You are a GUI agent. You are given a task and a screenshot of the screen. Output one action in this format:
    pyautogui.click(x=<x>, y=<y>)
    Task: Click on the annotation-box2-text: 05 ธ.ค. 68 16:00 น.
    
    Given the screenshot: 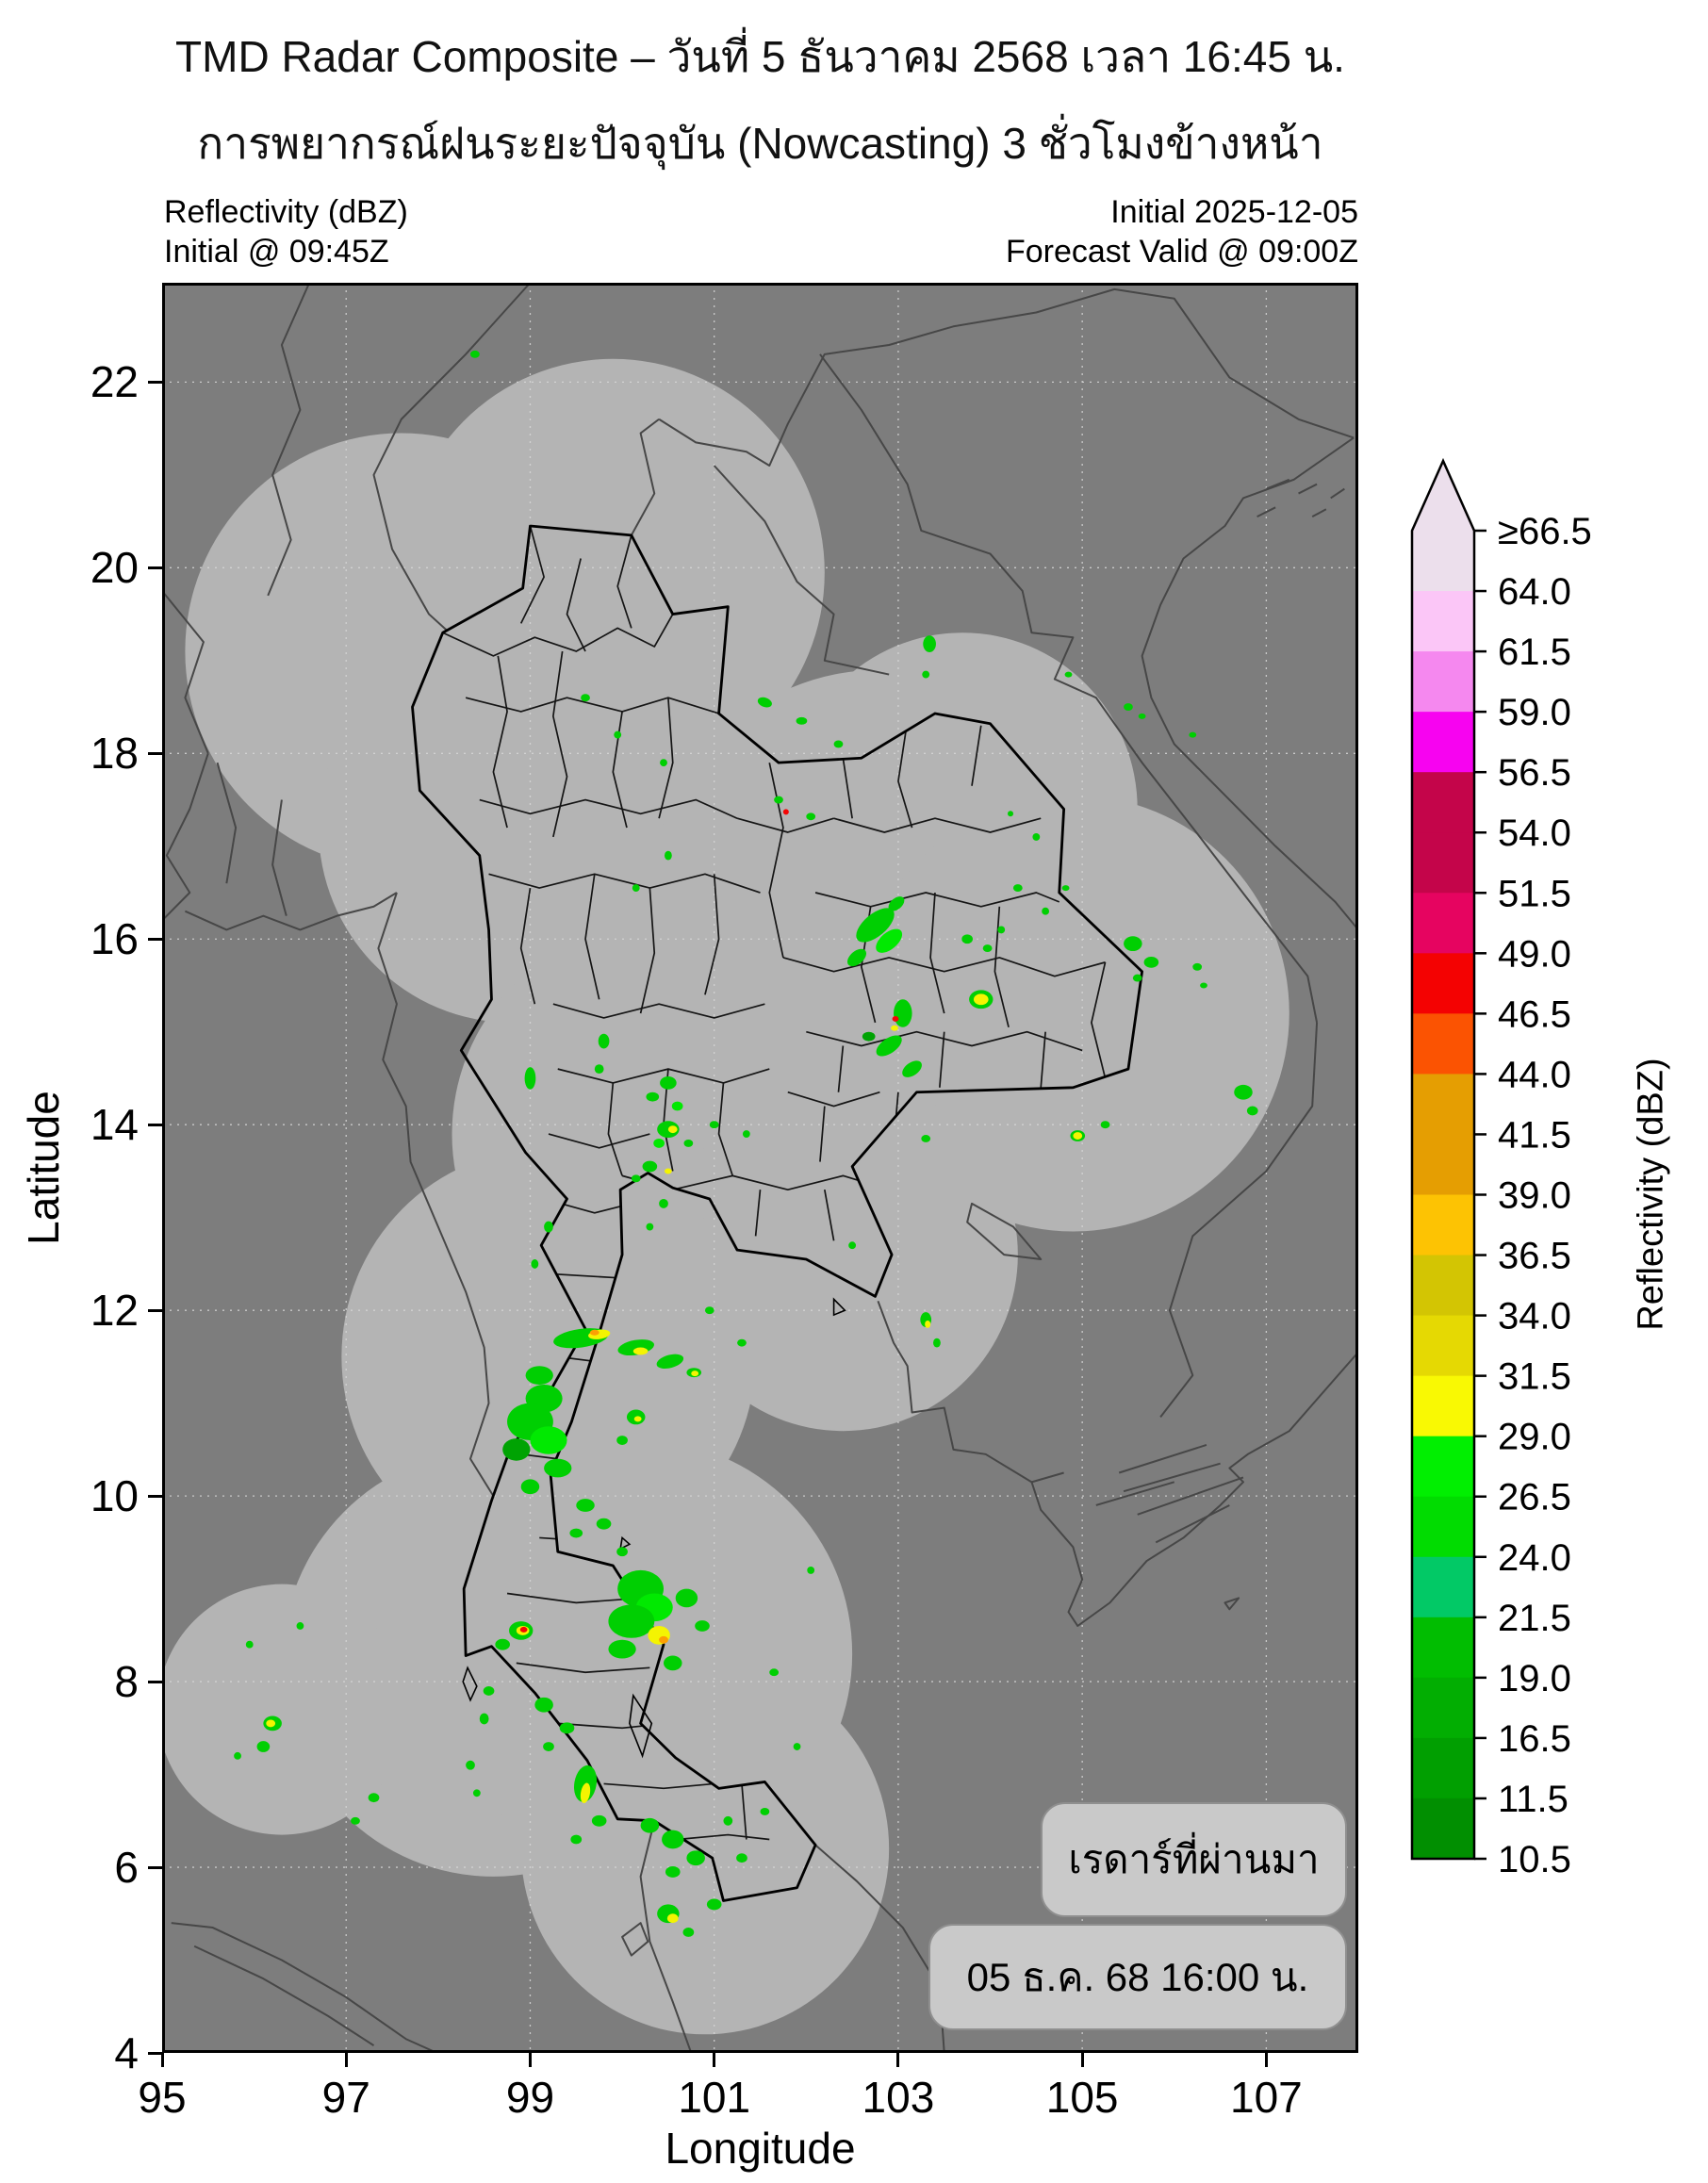 What is the action you would take?
    pyautogui.click(x=1138, y=1977)
    